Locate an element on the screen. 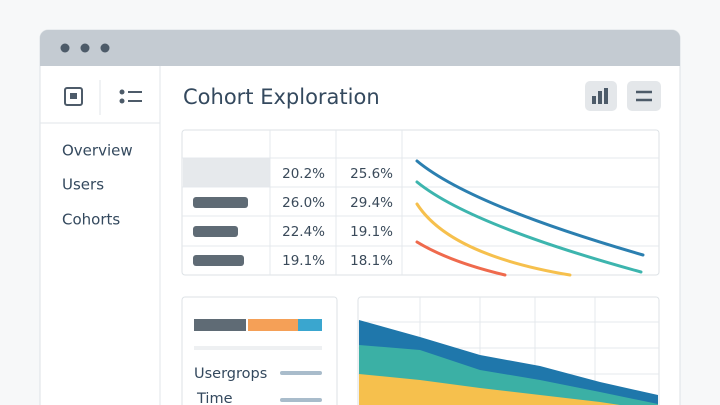 This screenshot has height=405, width=720. filter-panel is located at coordinates (259, 350).